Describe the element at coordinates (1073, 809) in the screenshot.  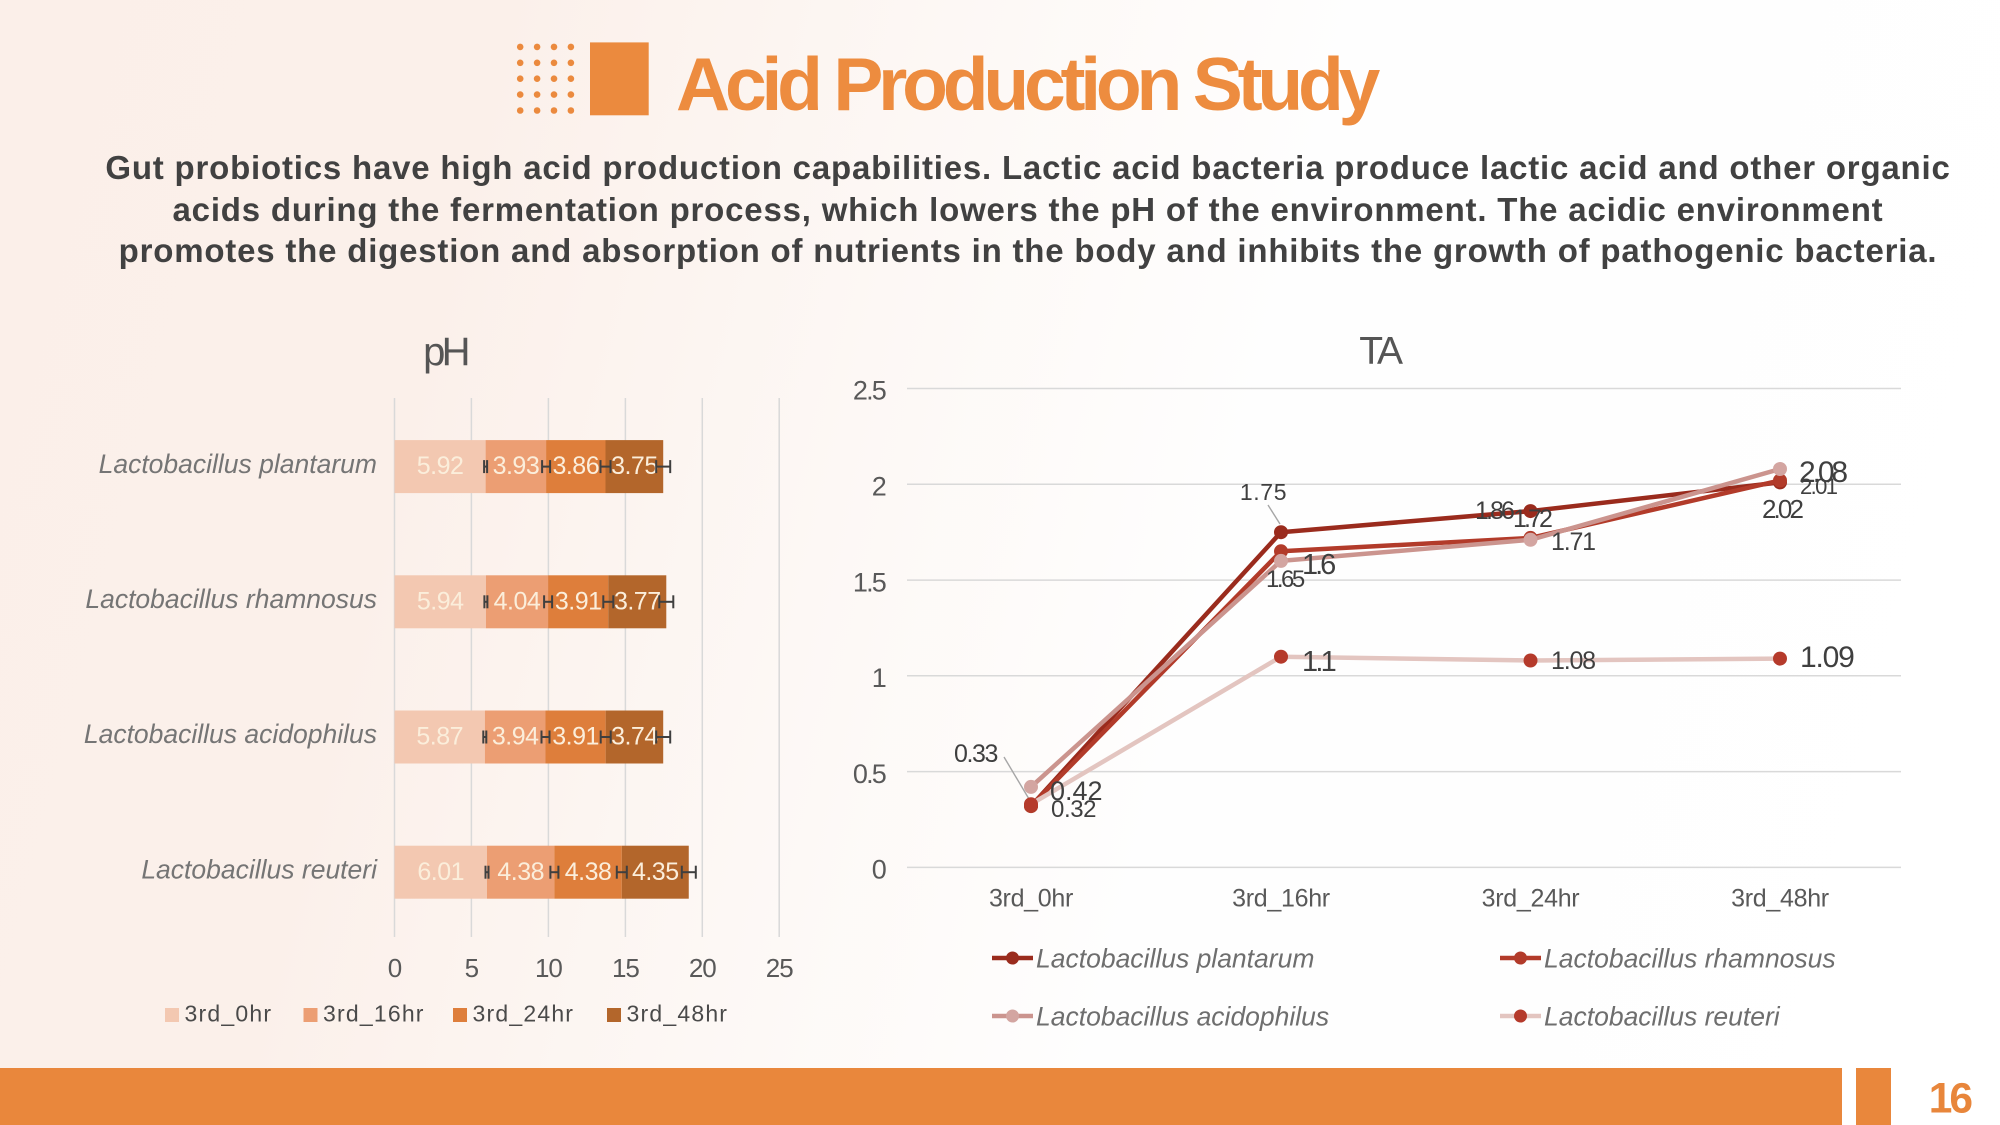
I see `svg-text: 0.32` at that location.